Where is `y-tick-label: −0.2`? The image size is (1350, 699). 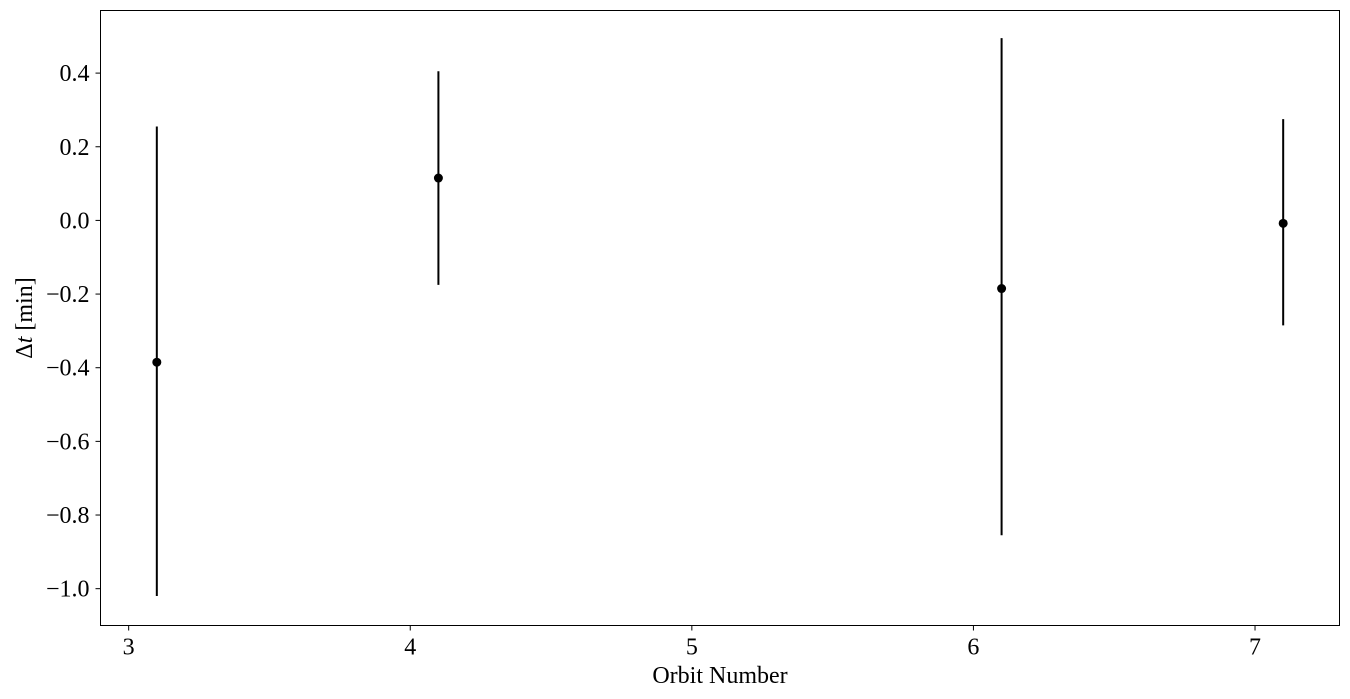
y-tick-label: −0.2 is located at coordinates (68, 295).